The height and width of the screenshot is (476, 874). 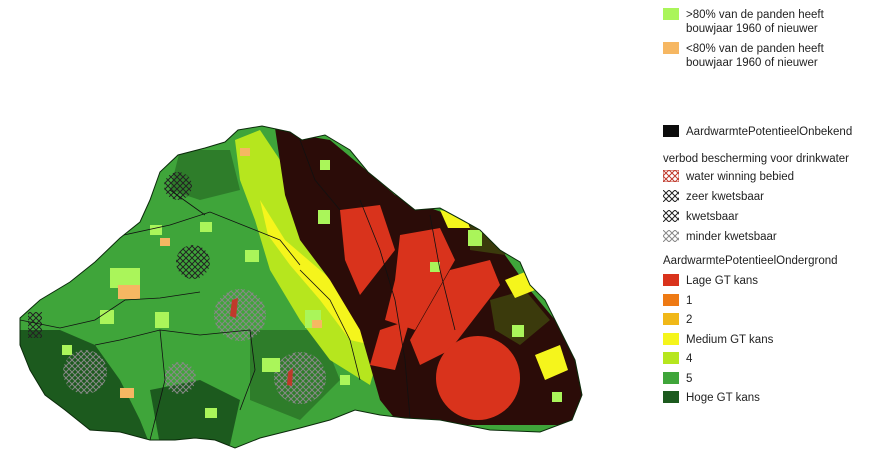 I want to click on legend-item-water-winning: water winning bebied, so click(x=728, y=177).